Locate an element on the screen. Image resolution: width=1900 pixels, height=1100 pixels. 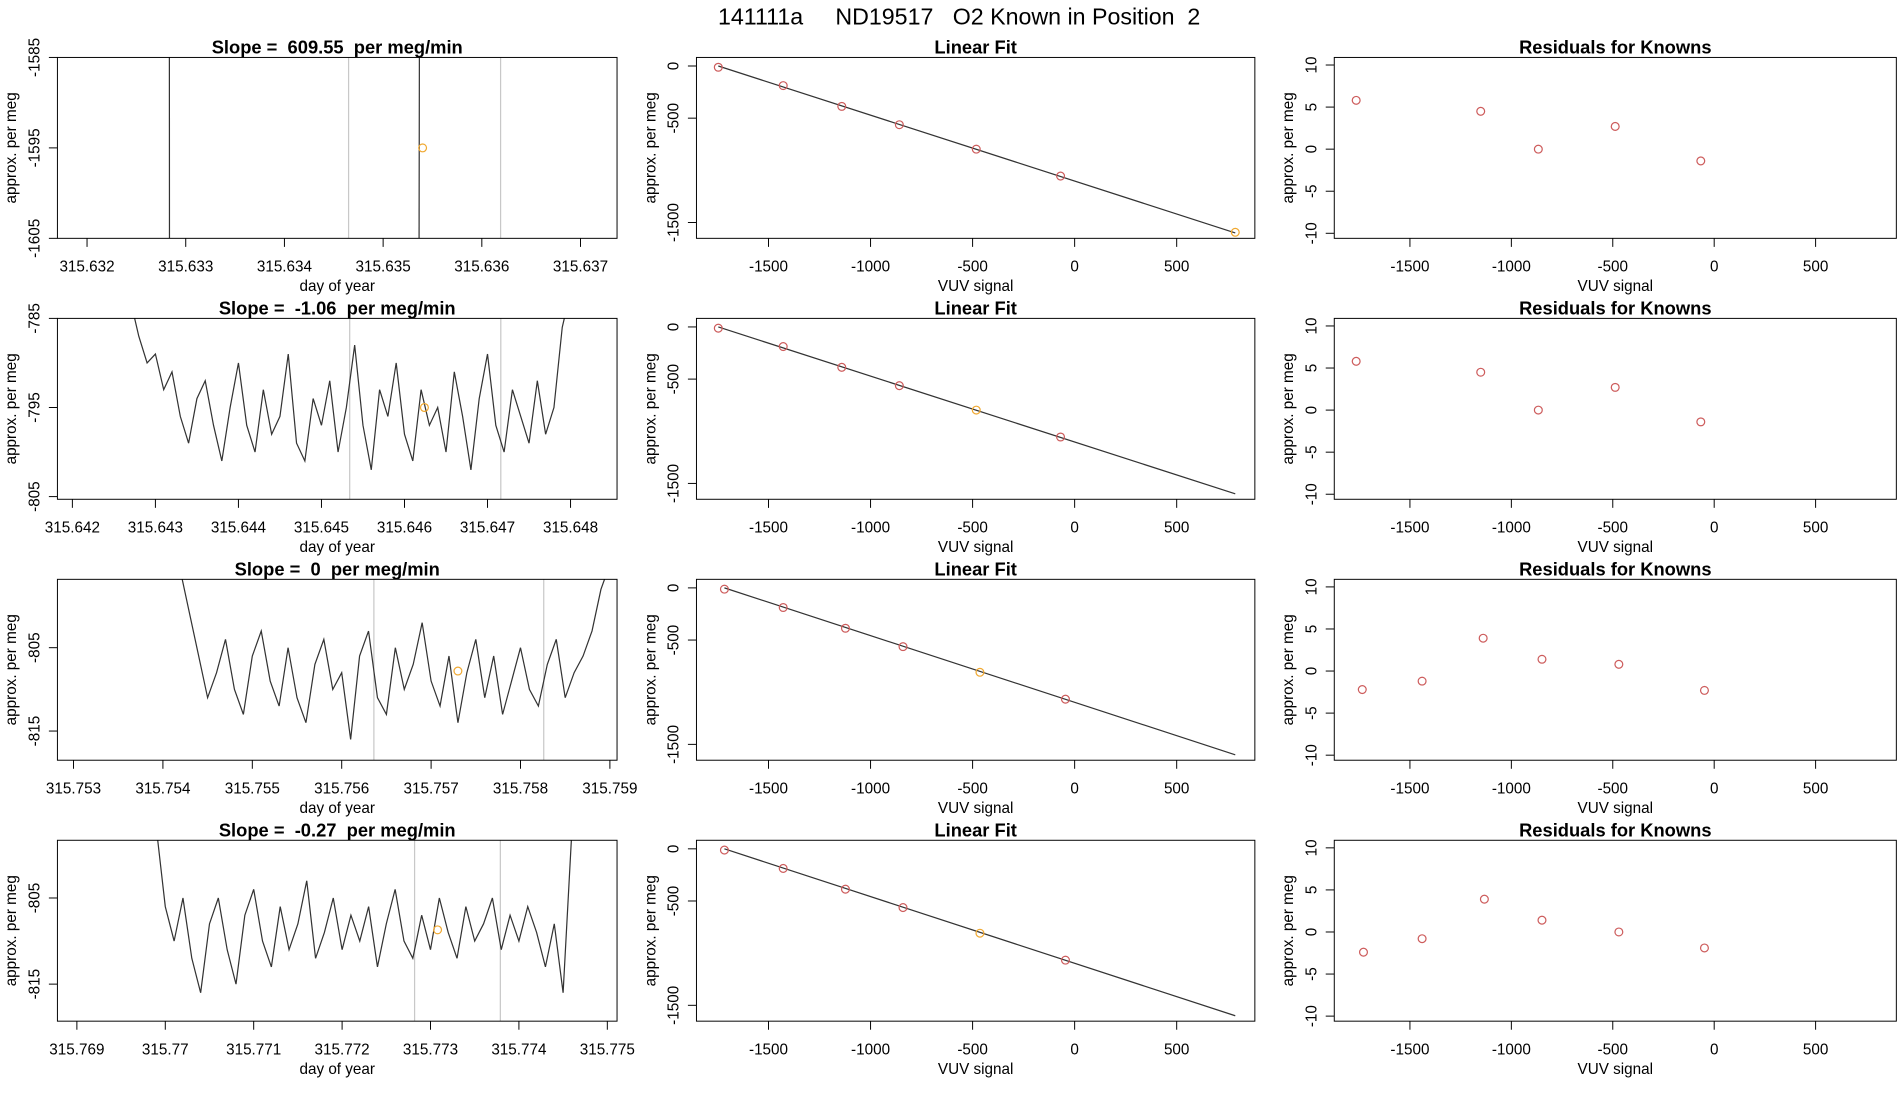
highlight-point is located at coordinates (424, 407).